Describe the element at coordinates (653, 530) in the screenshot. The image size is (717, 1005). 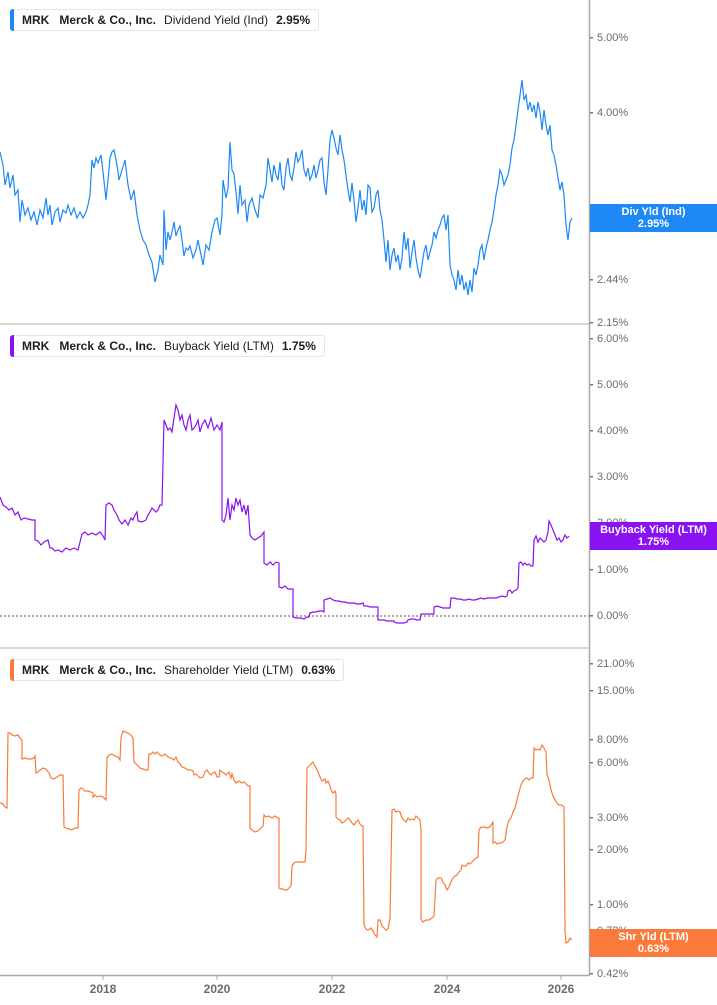
I see `tag-series-name: Buyback Yield (LTM)` at that location.